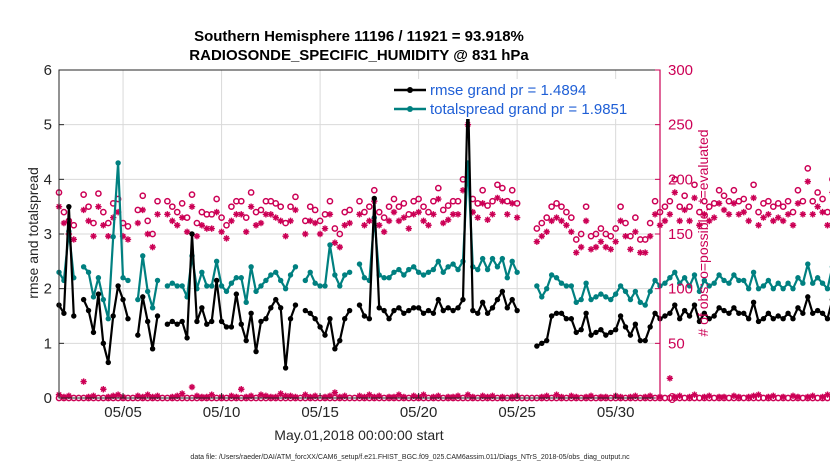 The width and height of the screenshot is (830, 475). I want to click on x-tick-label: 05/15, so click(320, 412).